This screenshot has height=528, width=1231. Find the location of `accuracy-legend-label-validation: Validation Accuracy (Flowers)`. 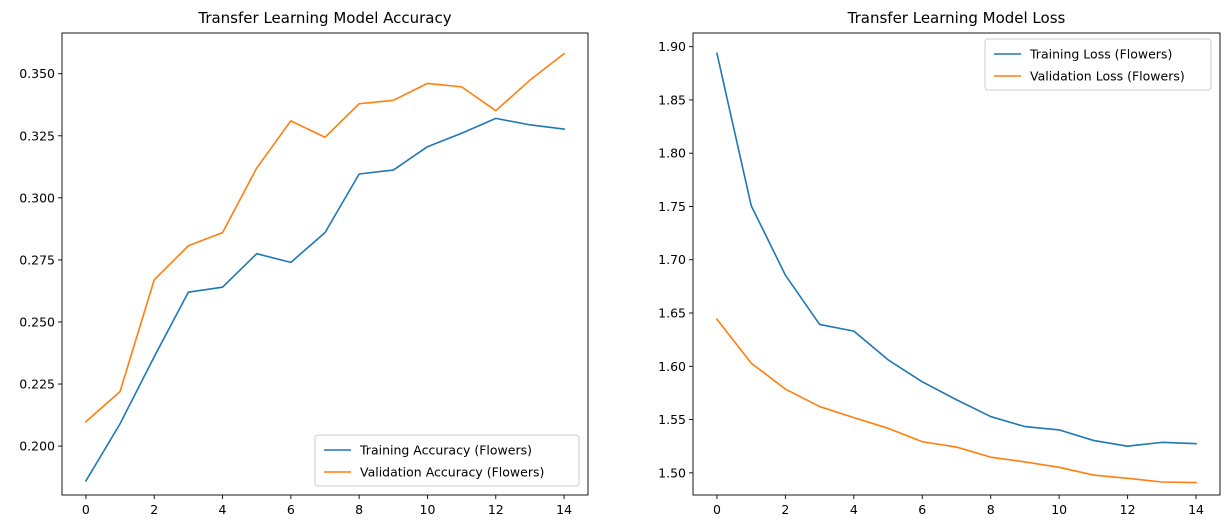

accuracy-legend-label-validation: Validation Accuracy (Flowers) is located at coordinates (452, 472).